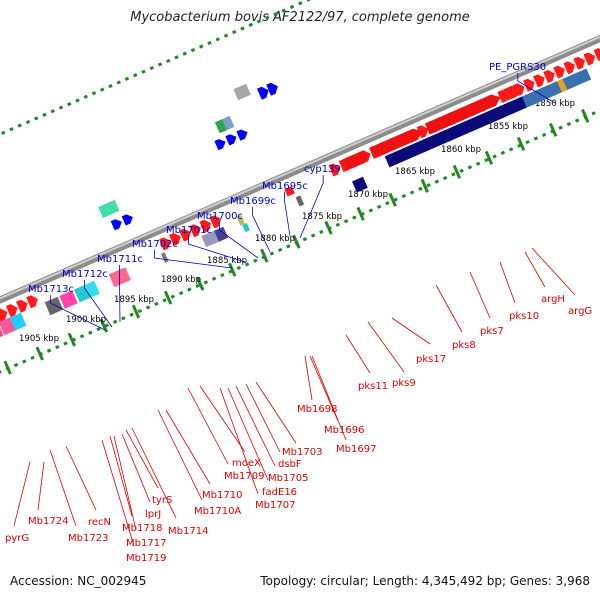 The width and height of the screenshot is (600, 600). What do you see at coordinates (220, 216) in the screenshot?
I see `top-gene-label: Mb1700c` at bounding box center [220, 216].